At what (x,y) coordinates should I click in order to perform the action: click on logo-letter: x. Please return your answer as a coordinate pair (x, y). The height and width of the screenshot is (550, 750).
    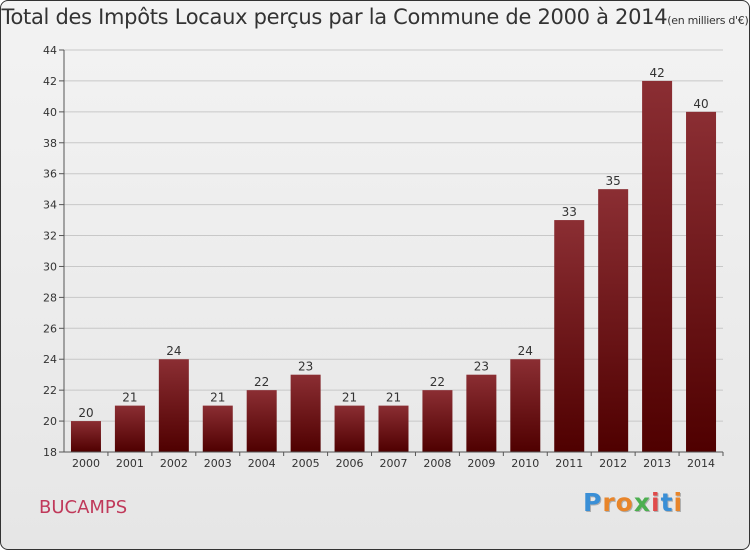
    Looking at the image, I should click on (642, 502).